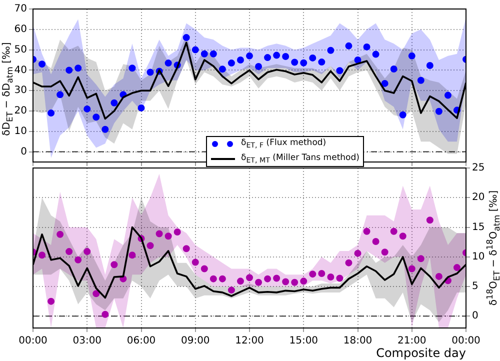 This screenshot has width=500, height=361. I want to click on legend-label: δ$_{ET, F}$ (Flux method), so click(283, 144).